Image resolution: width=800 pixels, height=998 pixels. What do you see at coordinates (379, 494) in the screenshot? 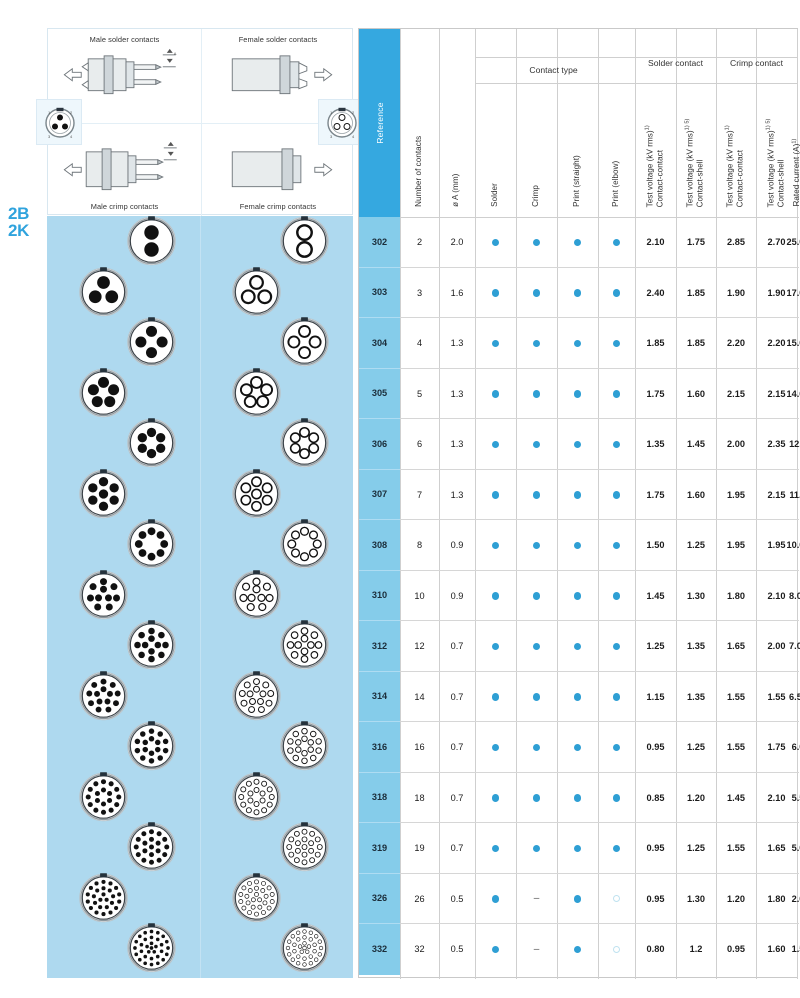
I see `reference-cell: 307` at bounding box center [379, 494].